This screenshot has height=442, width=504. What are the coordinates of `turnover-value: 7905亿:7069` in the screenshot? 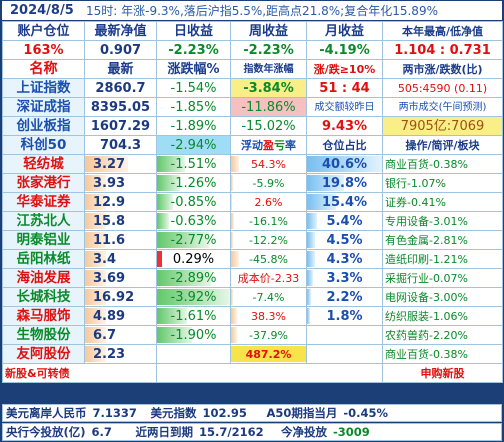 It's located at (442, 126).